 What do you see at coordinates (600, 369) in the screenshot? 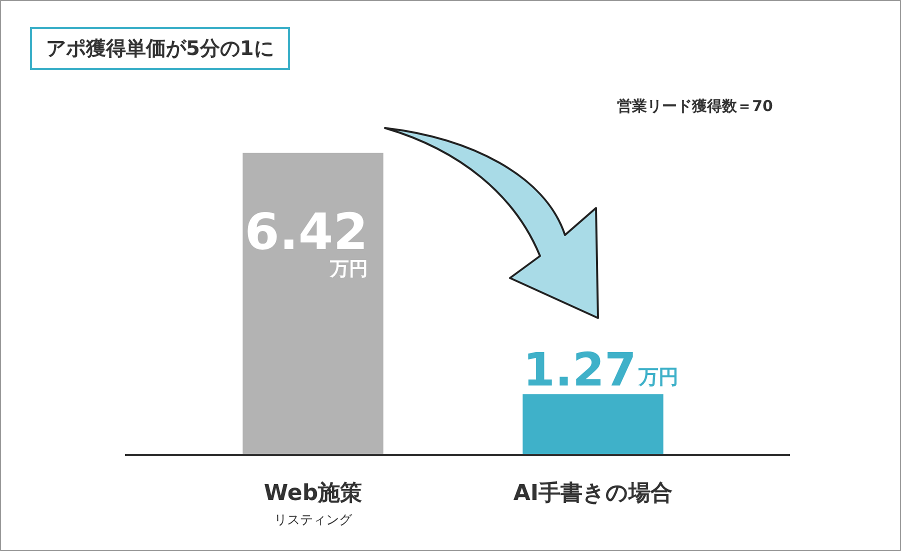
I see `data-label: 1.27万円` at bounding box center [600, 369].